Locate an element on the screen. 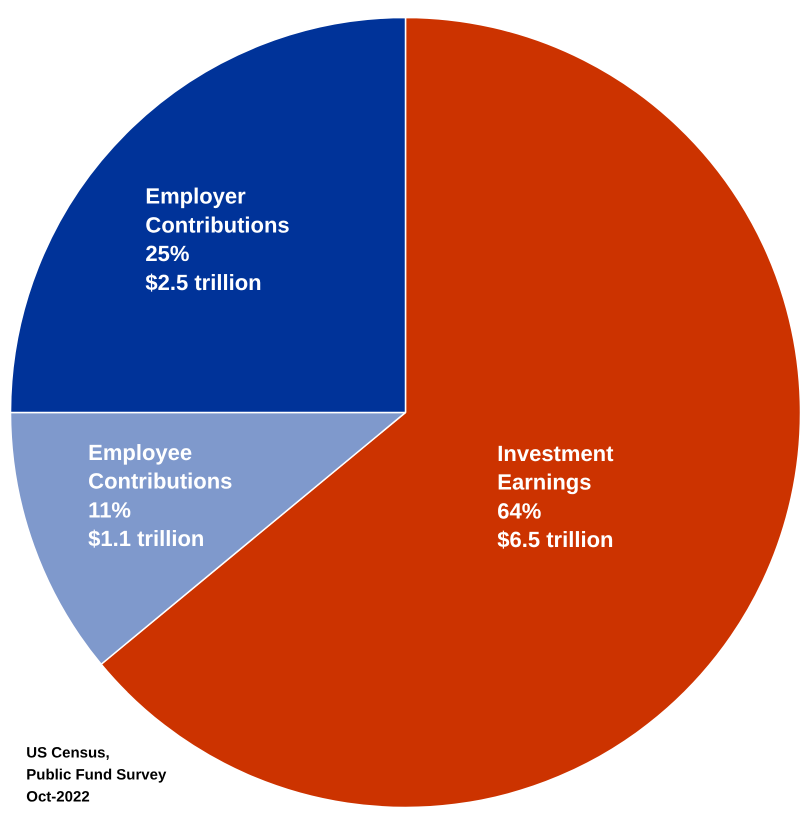 This screenshot has height=816, width=800. data-label: 11% $1.1 trillion is located at coordinates (146, 524).